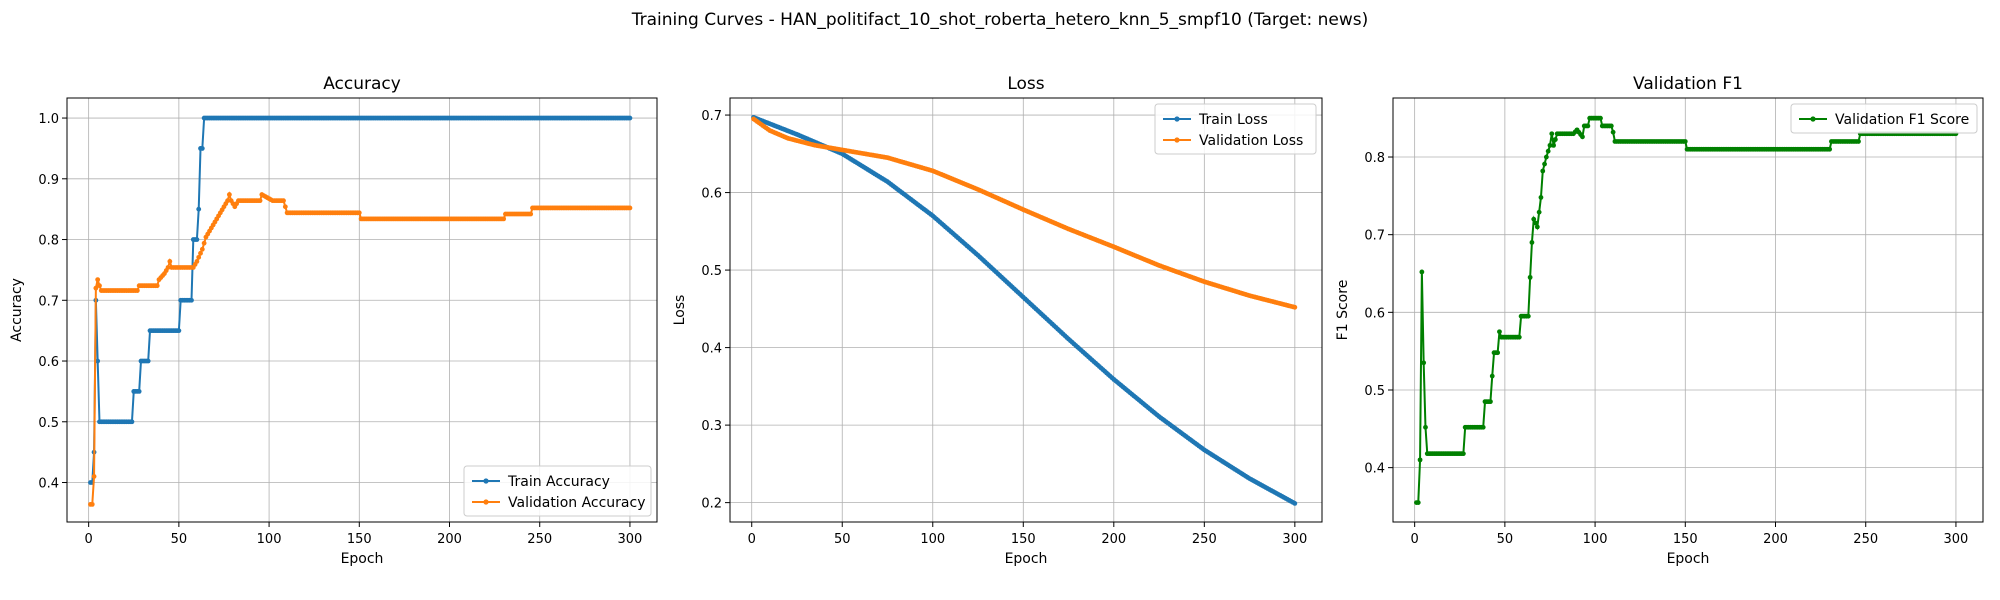 Image resolution: width=2000 pixels, height=600 pixels. I want to click on legend: Validation F1 Score, so click(1884, 118).